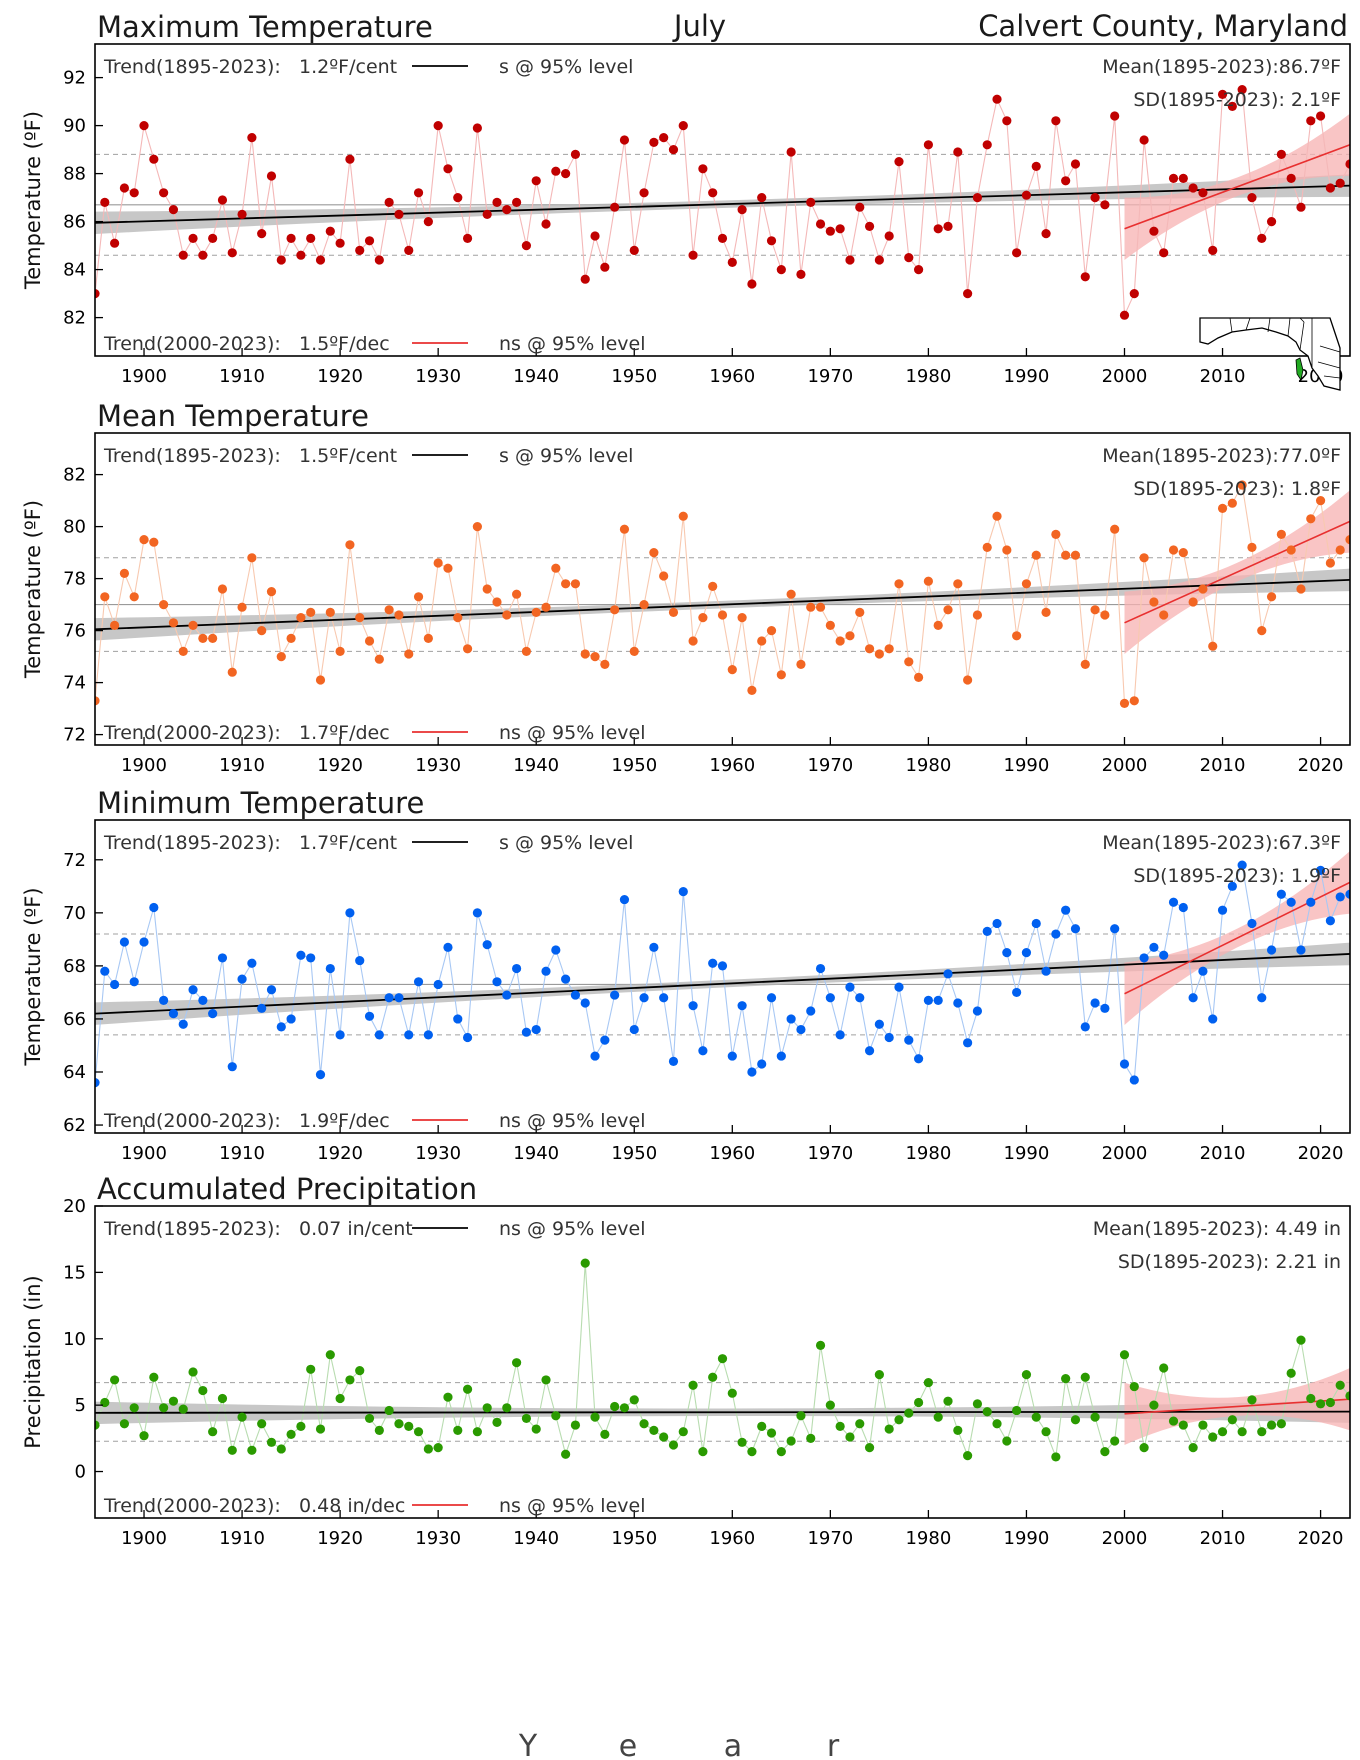 This screenshot has width=1360, height=1760. Describe the element at coordinates (144, 765) in the screenshot. I see `x-tick-label: 1900` at that location.